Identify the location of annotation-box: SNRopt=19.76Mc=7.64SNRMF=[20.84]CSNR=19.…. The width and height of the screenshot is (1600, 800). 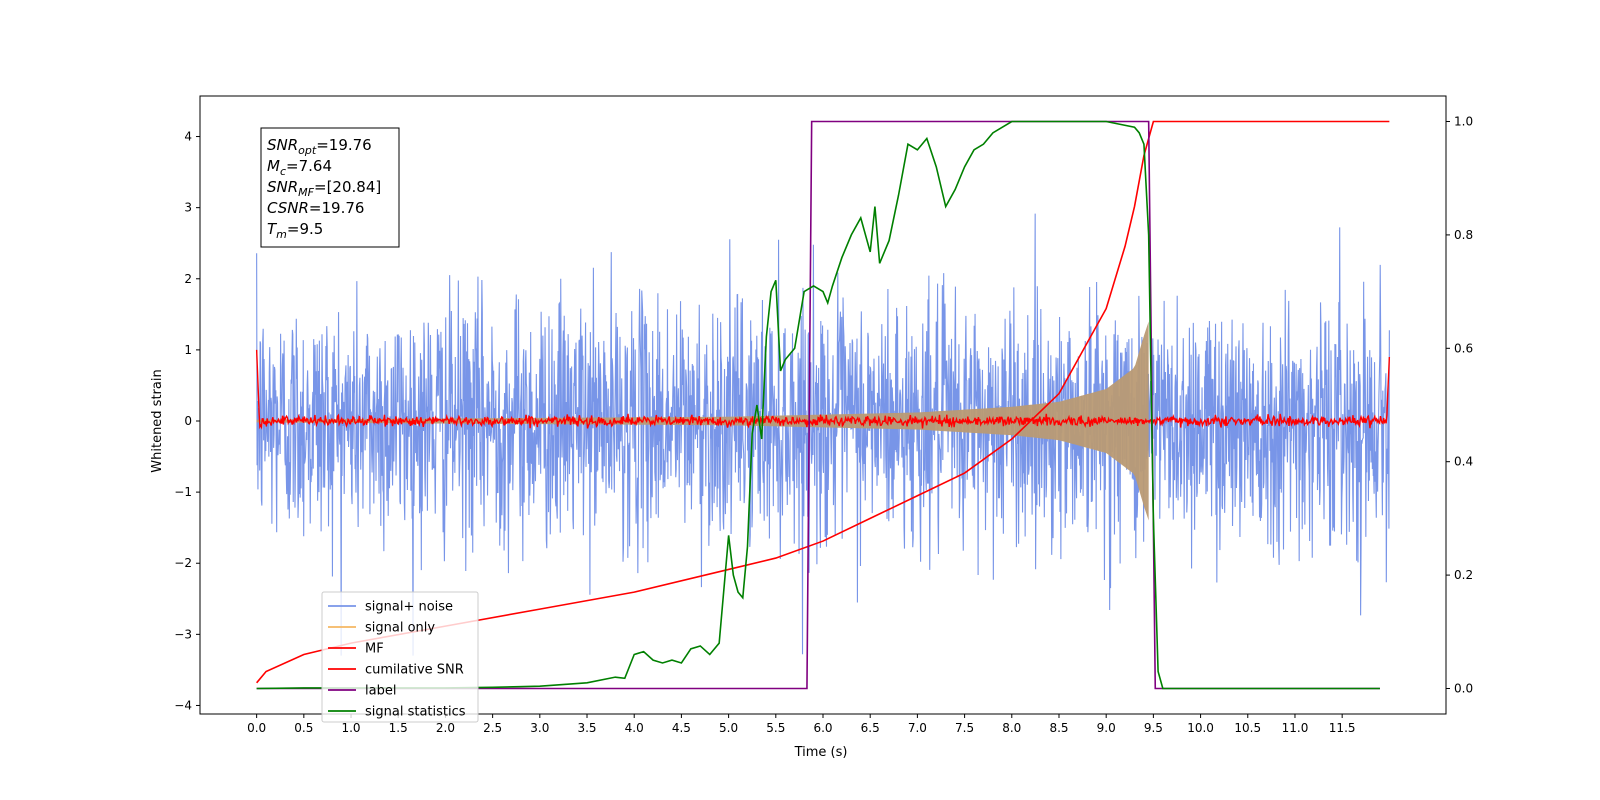
(330, 187).